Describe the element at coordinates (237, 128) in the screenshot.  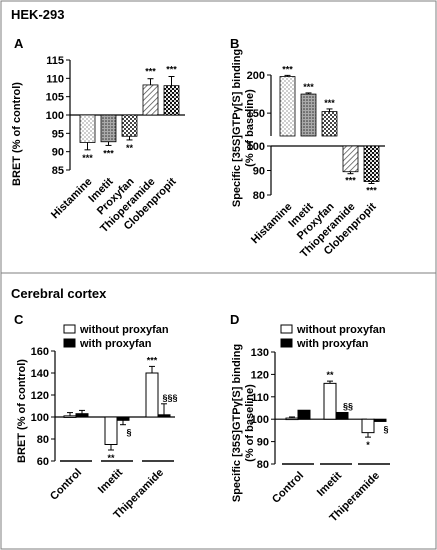
I see `y-axis-label-b-line1: Specific [35S]GTPγ[S] binding` at that location.